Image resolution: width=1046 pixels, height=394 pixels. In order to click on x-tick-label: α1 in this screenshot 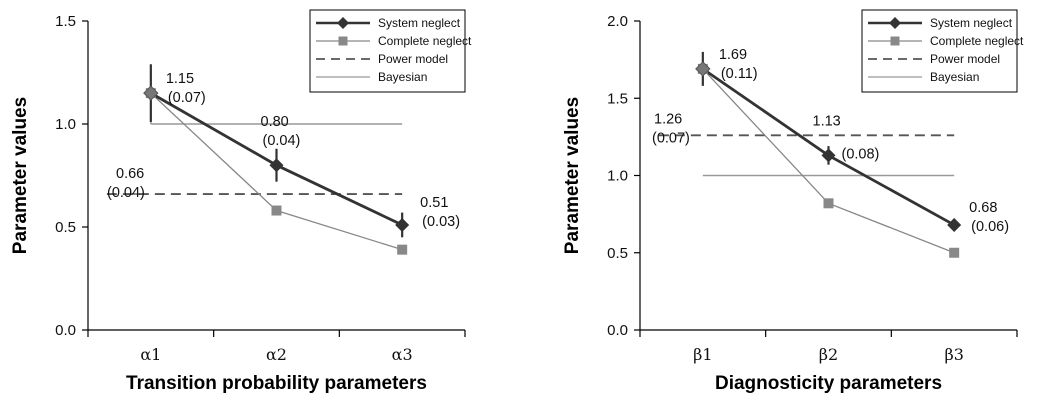, I will do `click(150, 354)`.